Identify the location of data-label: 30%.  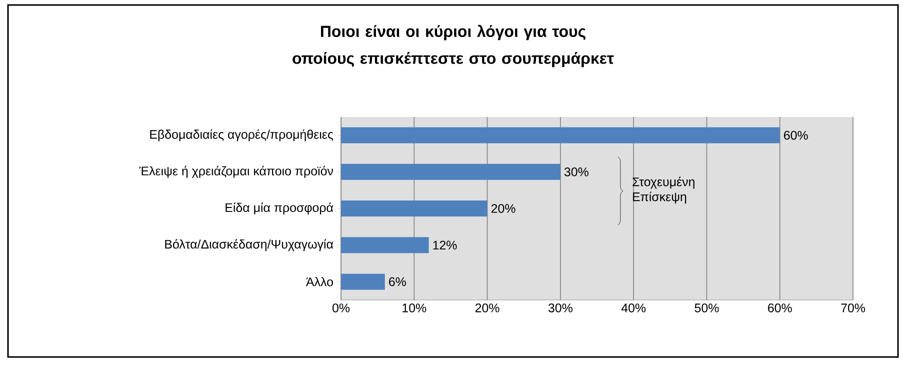
(576, 172).